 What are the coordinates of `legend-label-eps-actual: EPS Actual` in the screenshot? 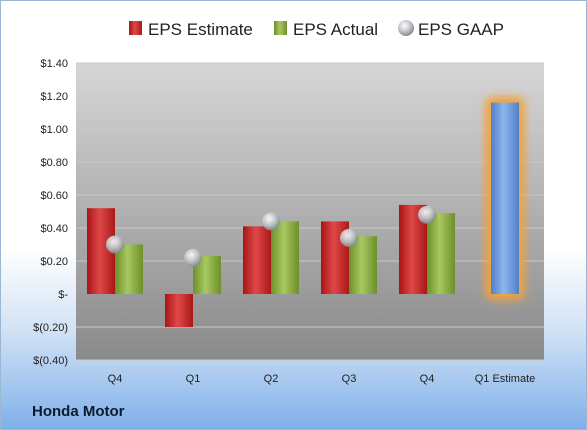 It's located at (335, 29).